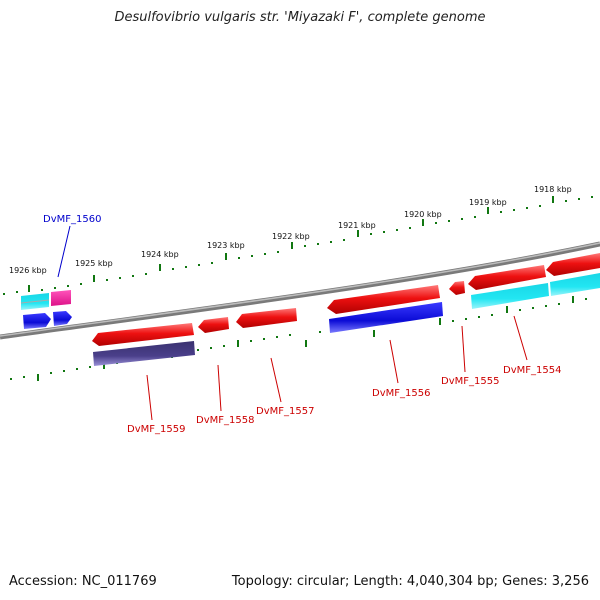 The width and height of the screenshot is (600, 600). I want to click on feature-rna-next, so click(575, 284).